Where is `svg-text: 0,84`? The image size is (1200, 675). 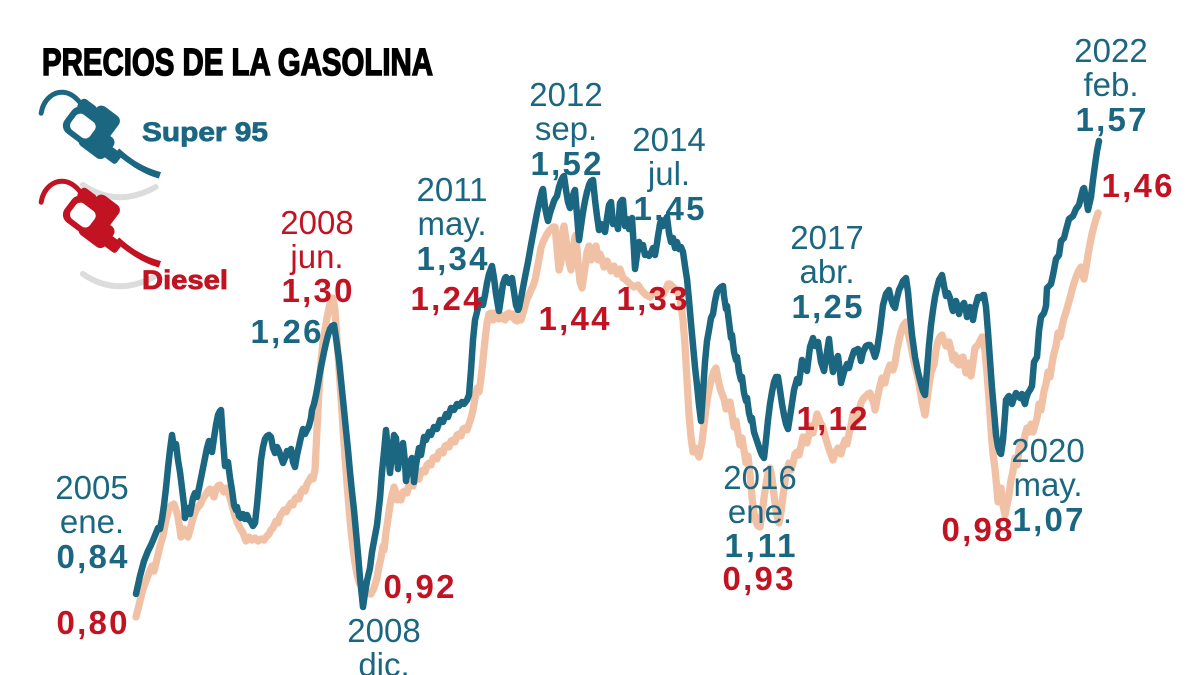
svg-text: 0,84 is located at coordinates (93, 556).